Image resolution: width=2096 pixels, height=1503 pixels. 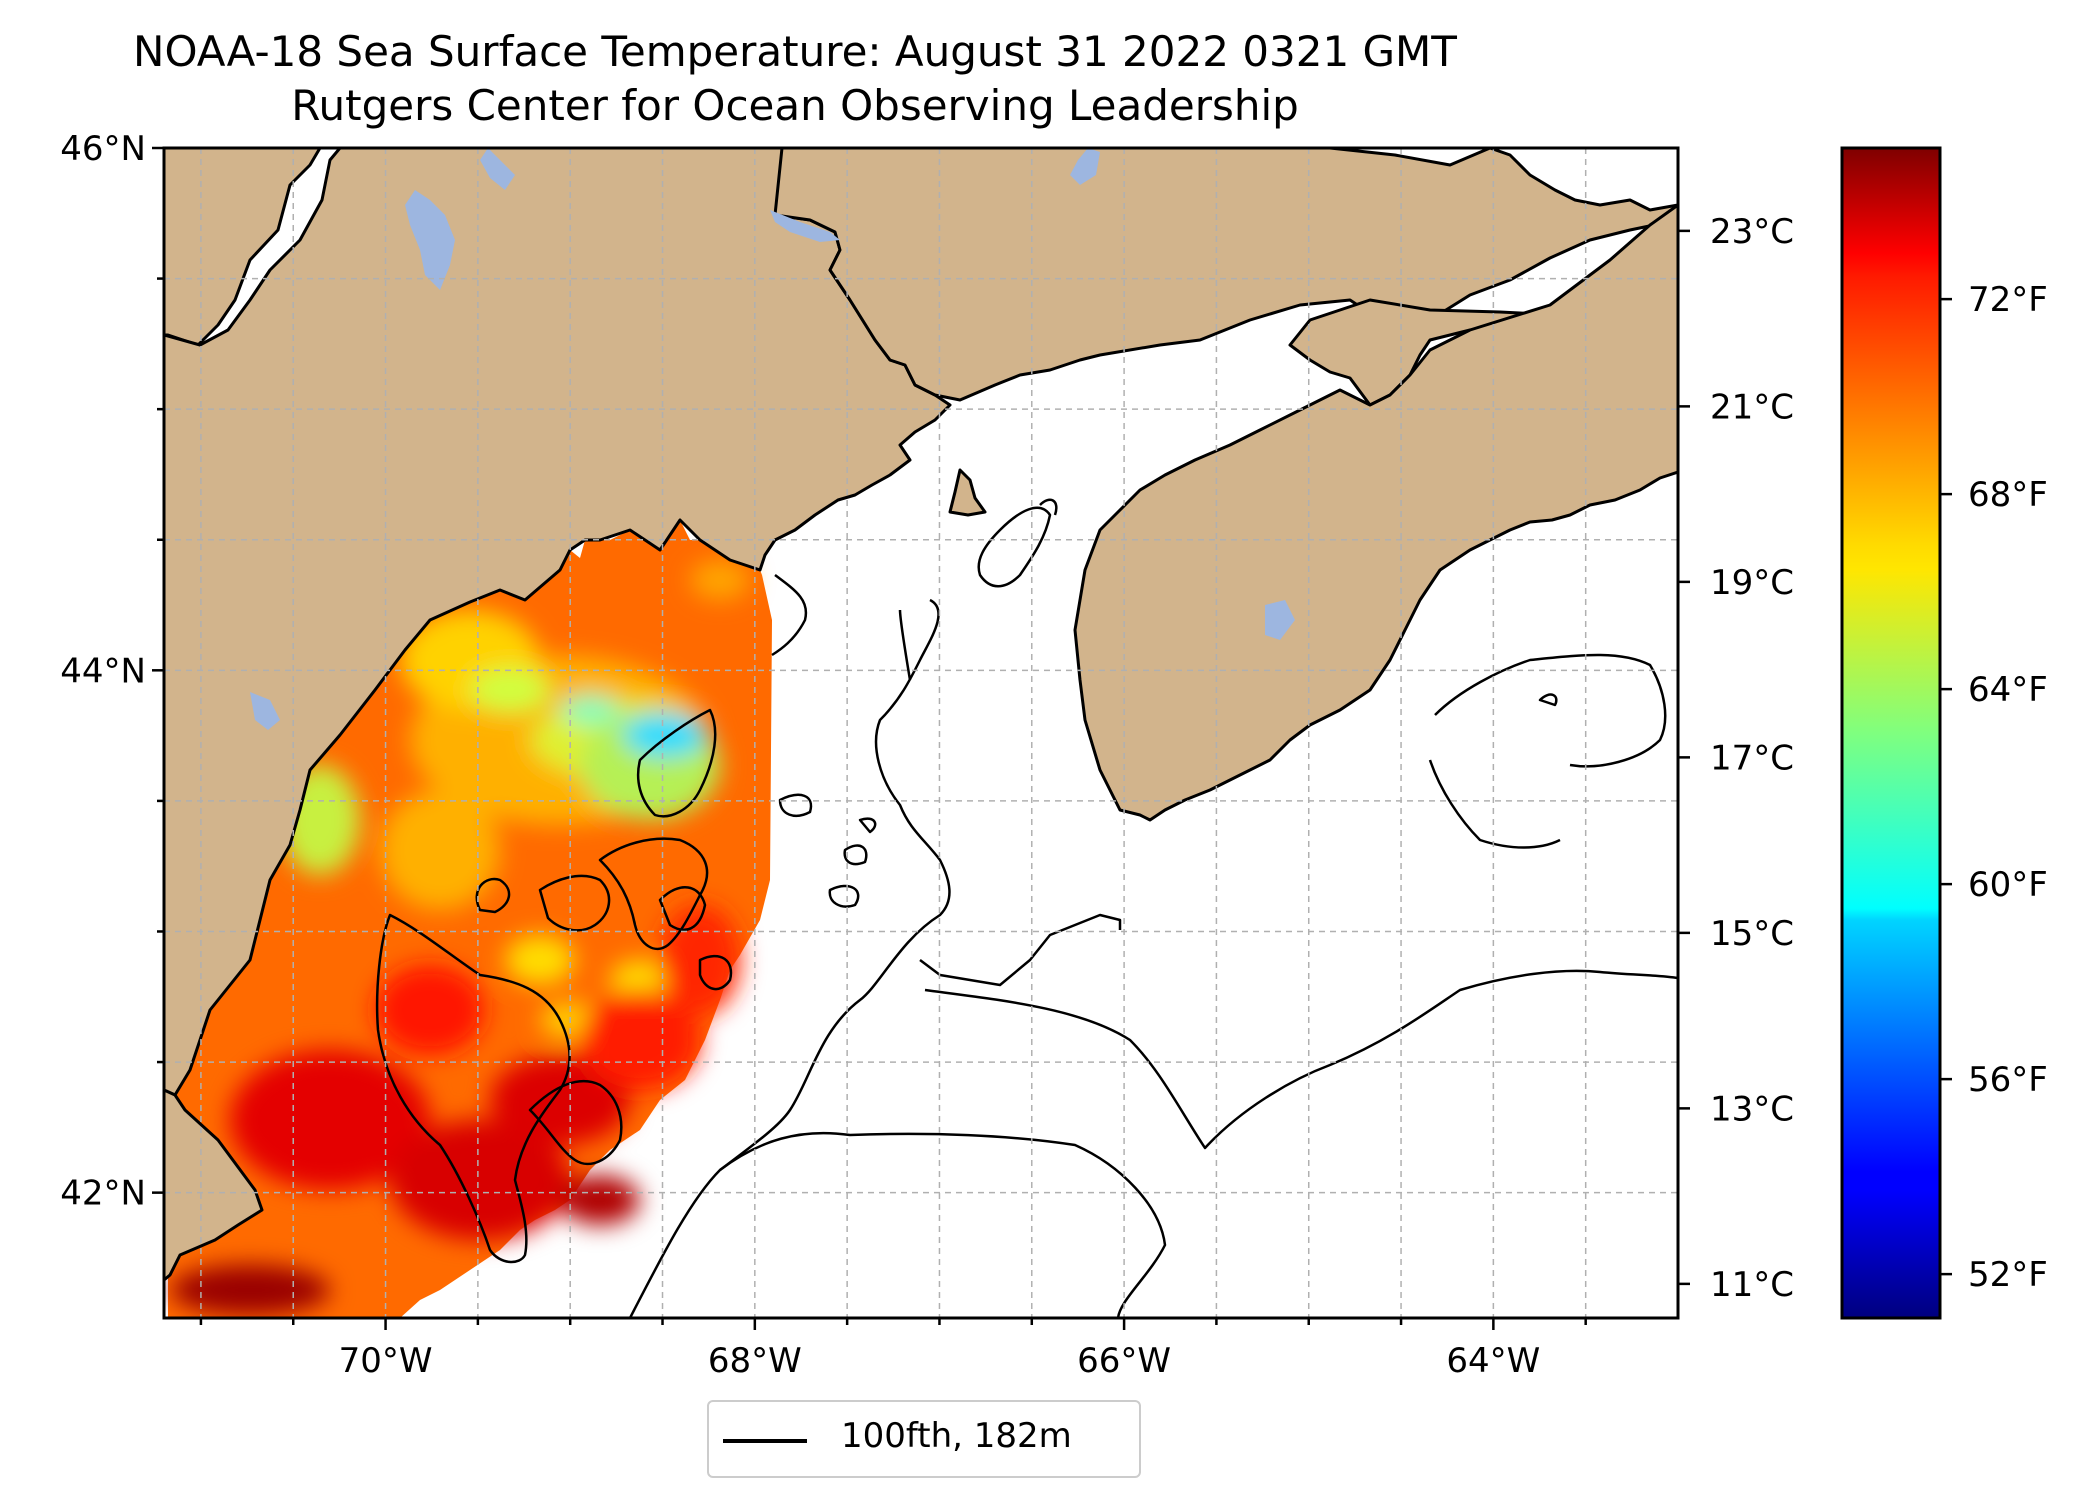 What do you see at coordinates (682, 908) in the screenshot?
I see `isobath-basin-g` at bounding box center [682, 908].